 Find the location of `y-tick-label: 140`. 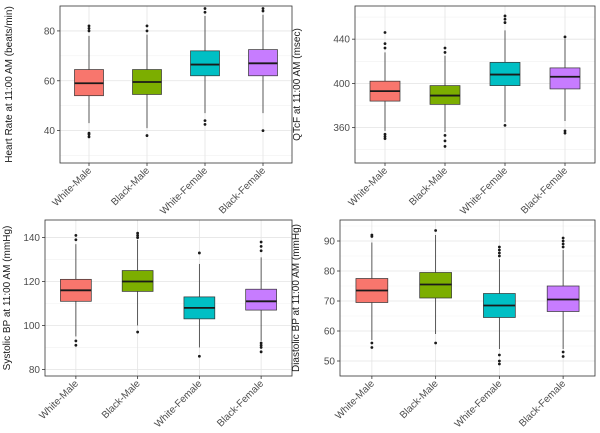

y-tick-label: 140 is located at coordinates (31, 238).